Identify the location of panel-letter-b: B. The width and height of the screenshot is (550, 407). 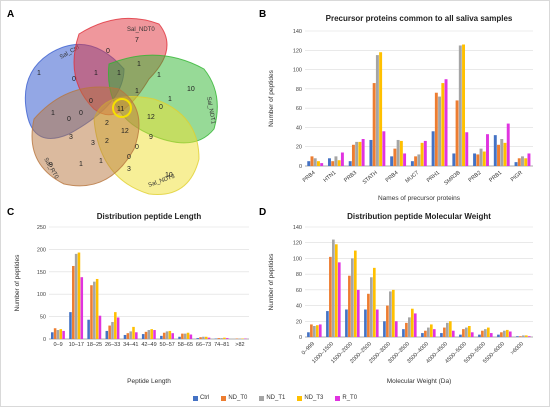
(263, 14).